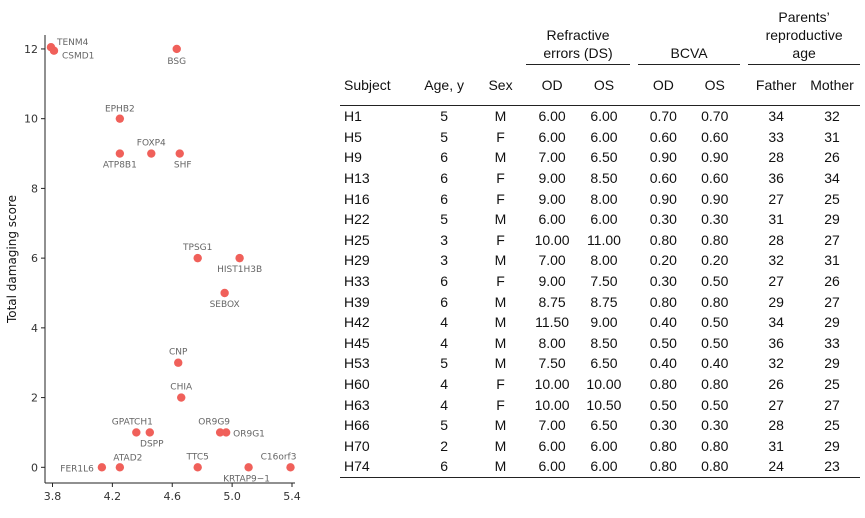 Image resolution: width=865 pixels, height=518 pixels. I want to click on table-row: H16 6 F 9.00 8.00 0.90 0.90 27 25, so click(600, 198).